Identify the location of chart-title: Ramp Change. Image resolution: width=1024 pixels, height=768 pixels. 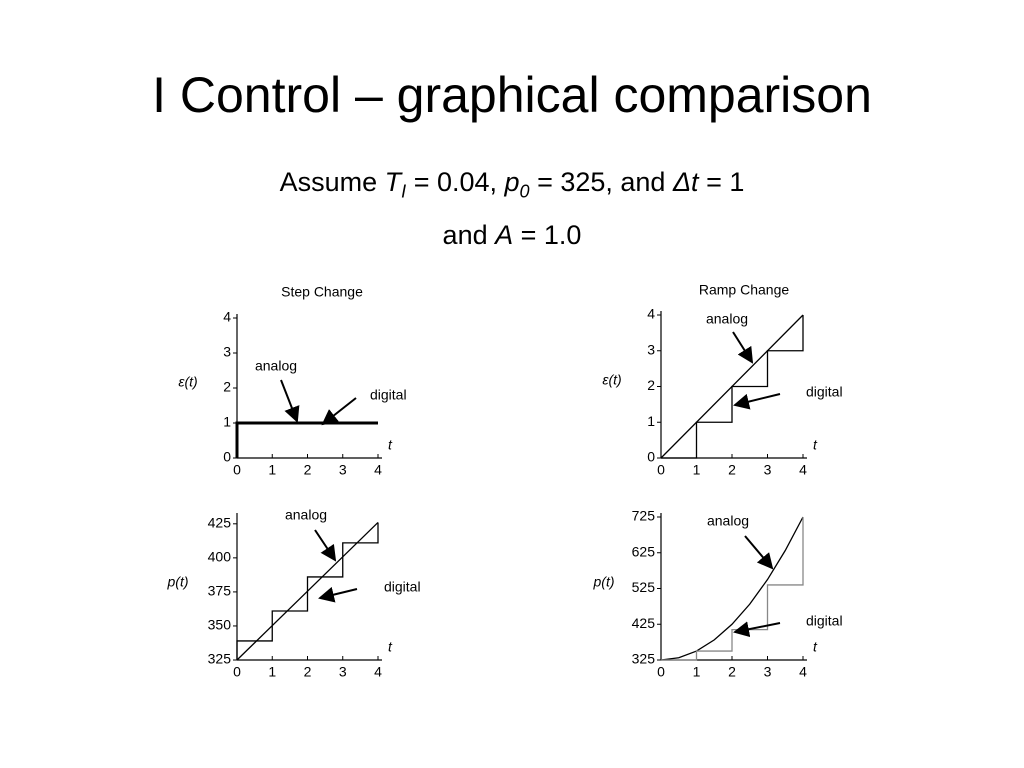
(744, 290).